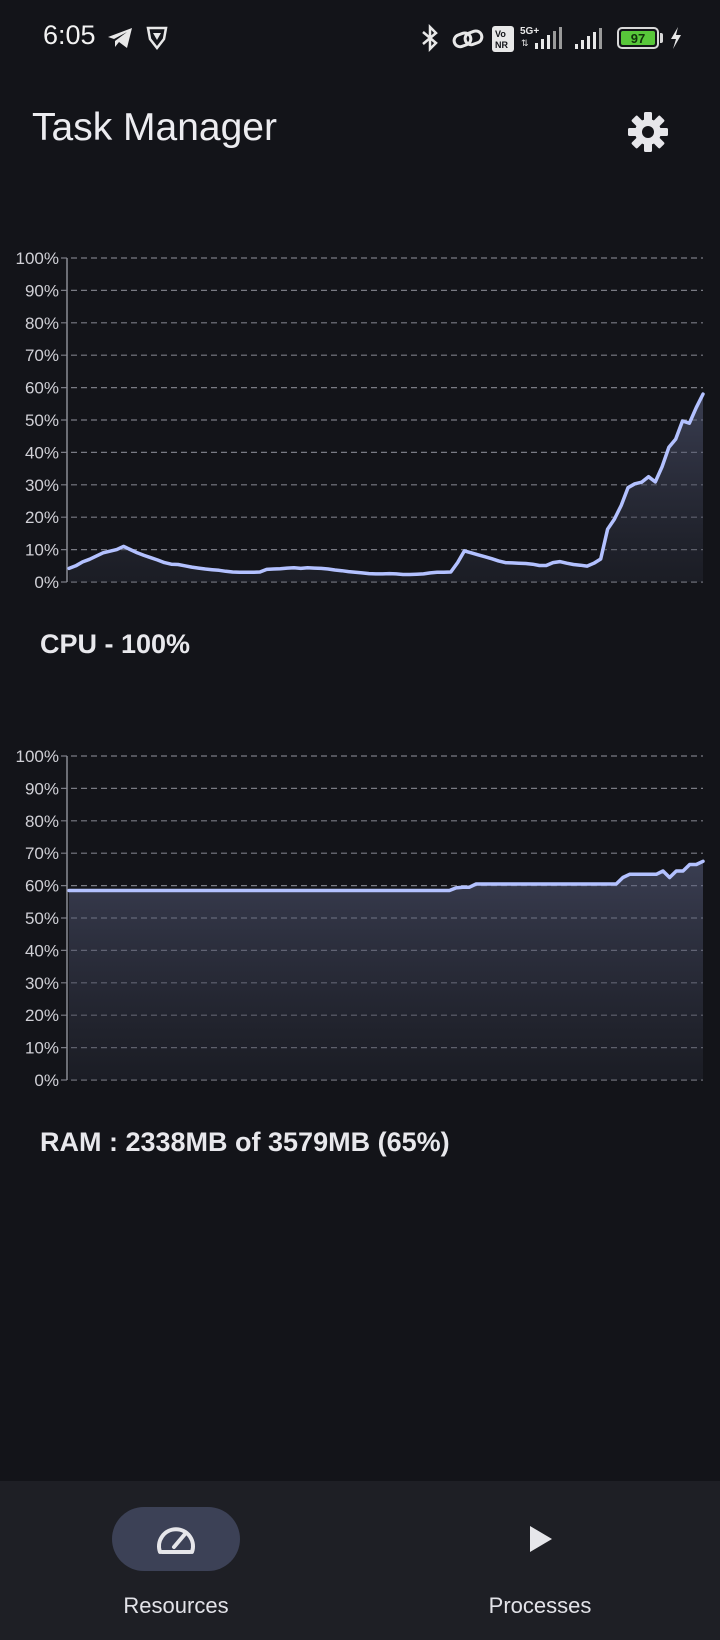  Describe the element at coordinates (245, 1142) in the screenshot. I see `ram-usage-label: RAM : 2338MB of 3579MB (65%)` at that location.